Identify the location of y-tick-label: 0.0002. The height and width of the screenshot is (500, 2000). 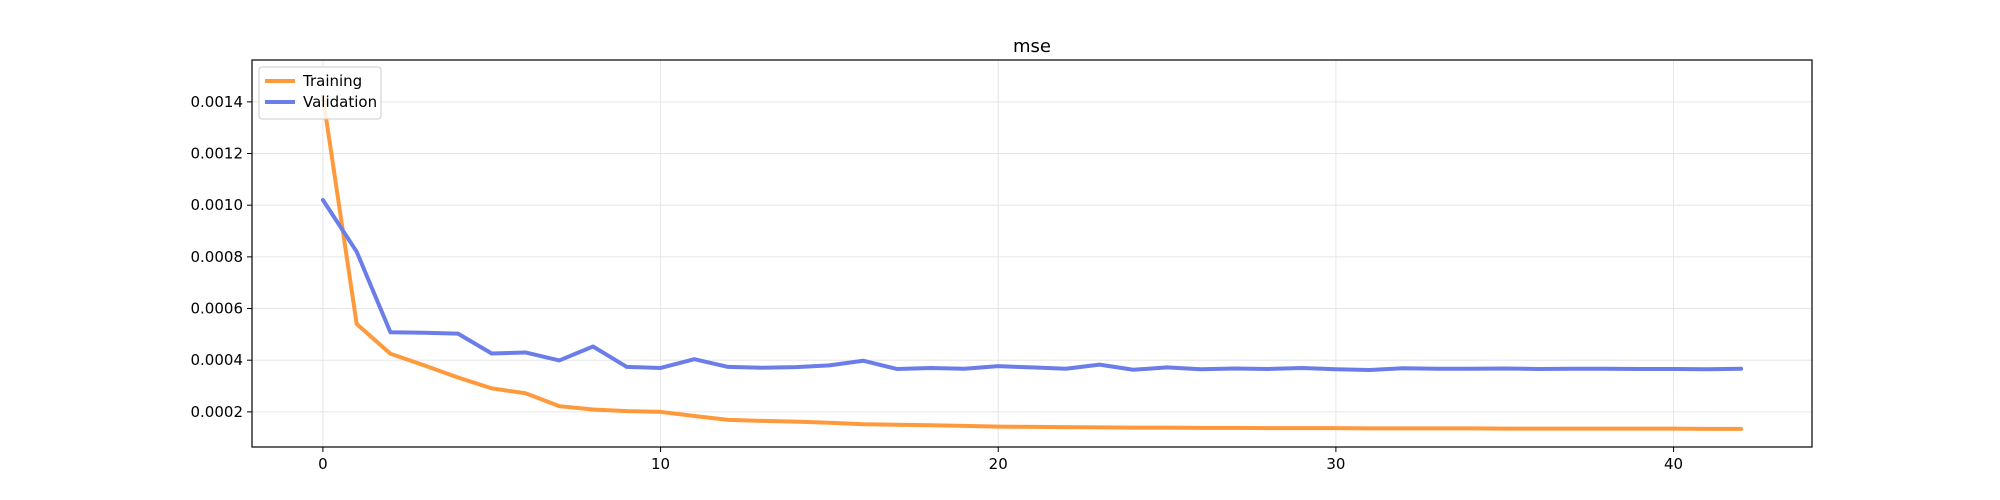
(217, 412).